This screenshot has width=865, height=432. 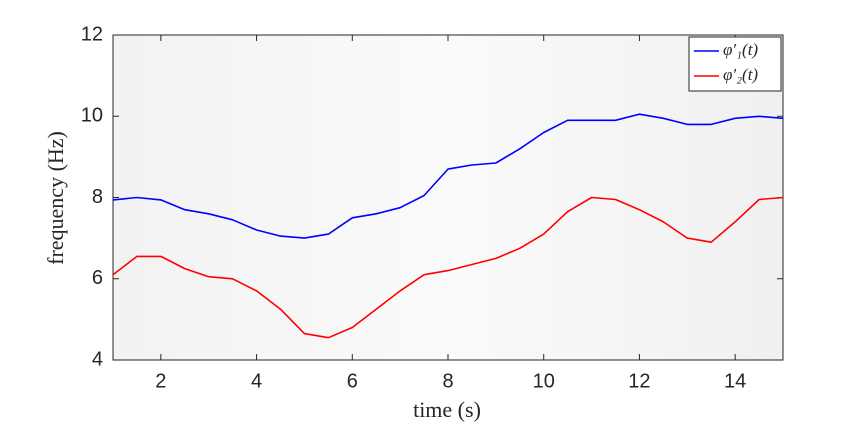 What do you see at coordinates (639, 381) in the screenshot?
I see `x-tick-label: 12` at bounding box center [639, 381].